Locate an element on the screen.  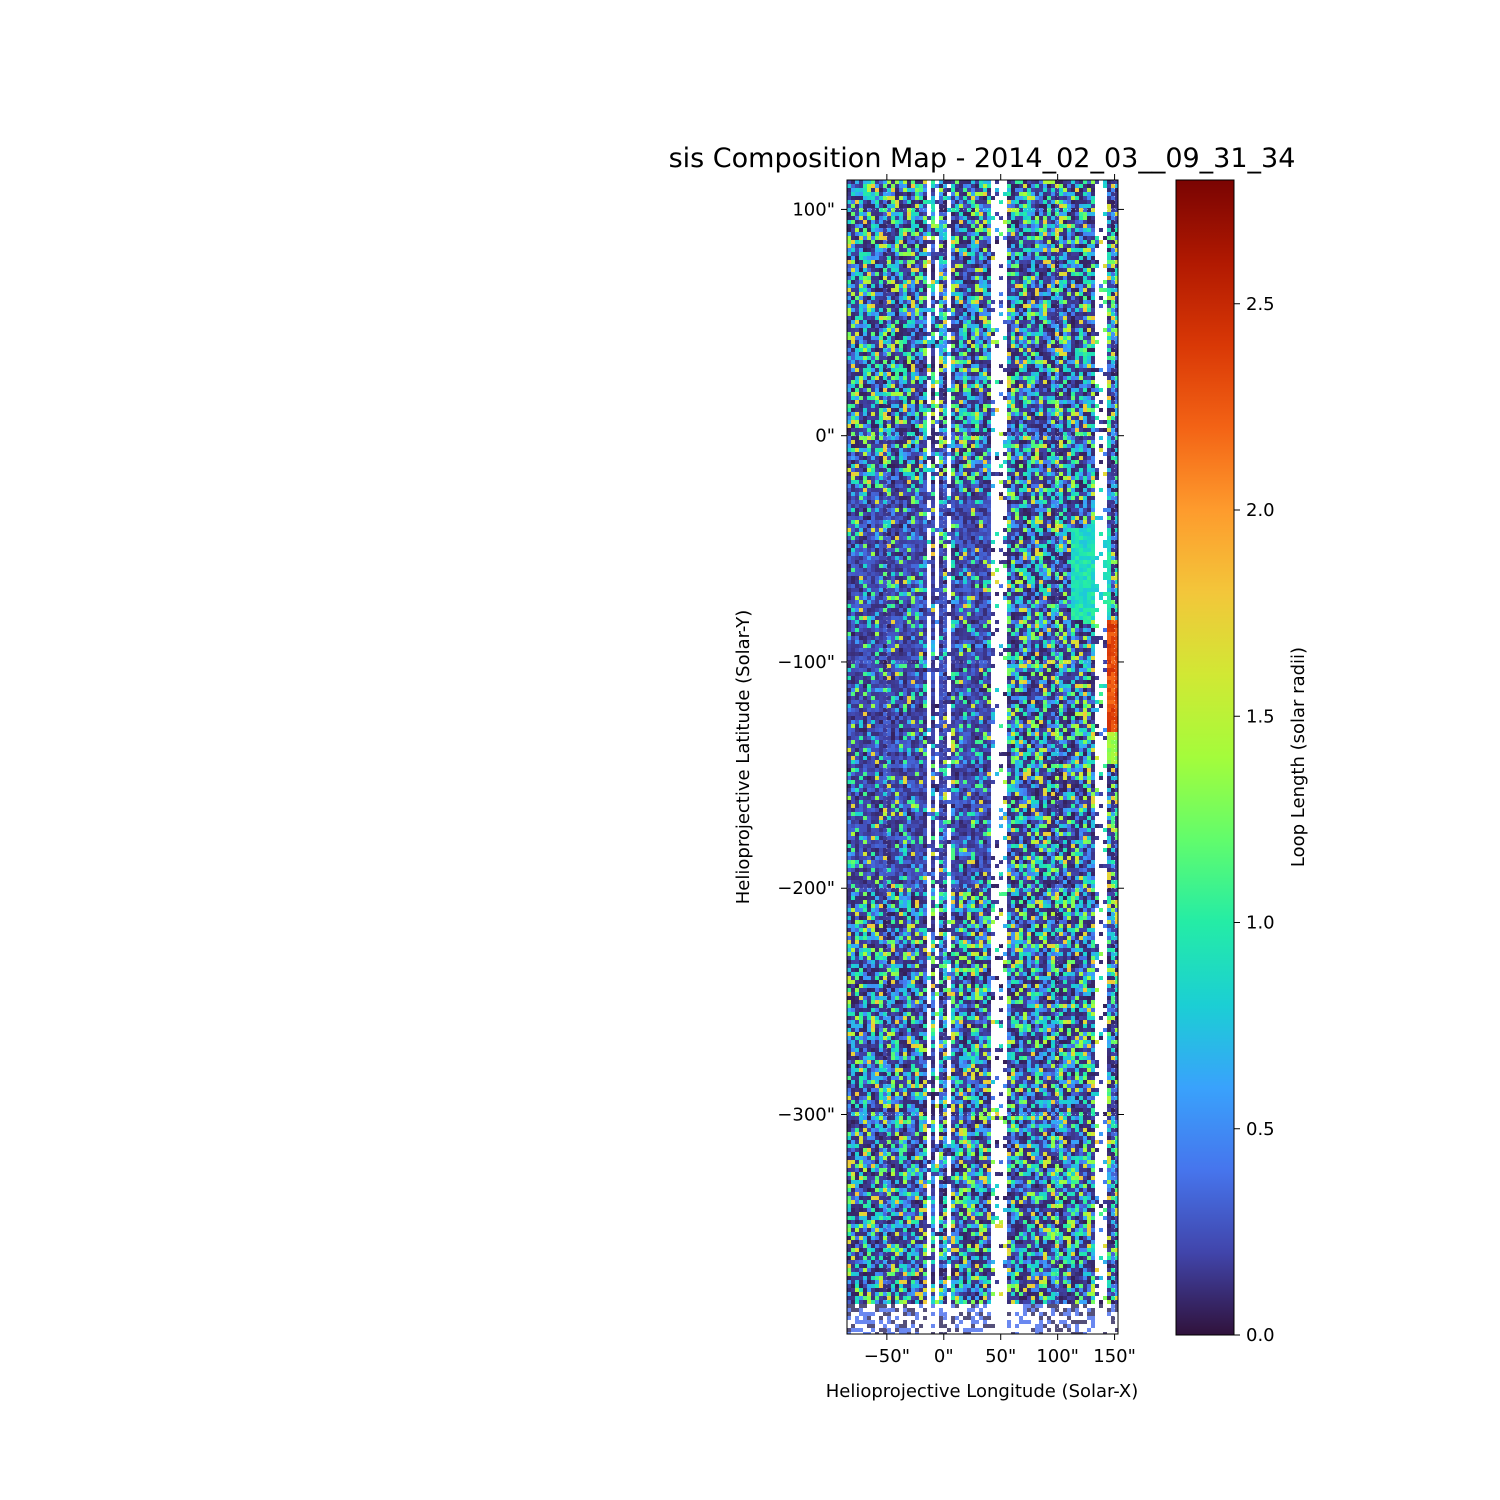
y-tick-label: −300" is located at coordinates (806, 1115).